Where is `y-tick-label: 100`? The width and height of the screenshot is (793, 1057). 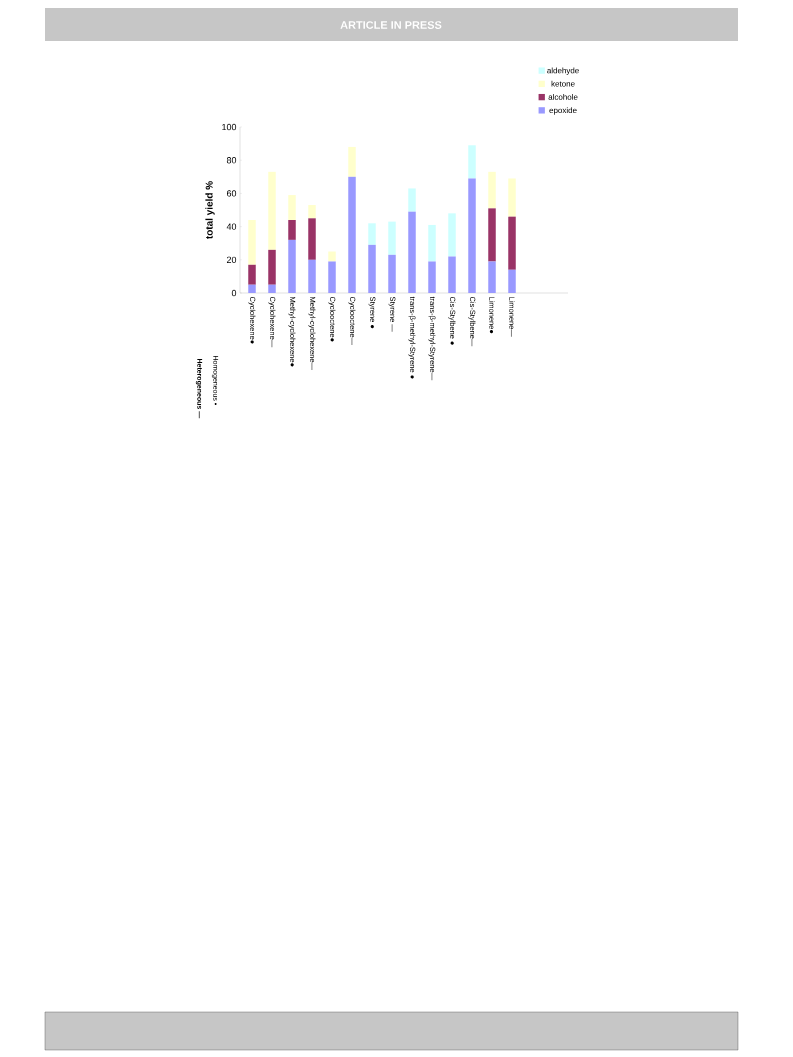
y-tick-label: 100 is located at coordinates (229, 127).